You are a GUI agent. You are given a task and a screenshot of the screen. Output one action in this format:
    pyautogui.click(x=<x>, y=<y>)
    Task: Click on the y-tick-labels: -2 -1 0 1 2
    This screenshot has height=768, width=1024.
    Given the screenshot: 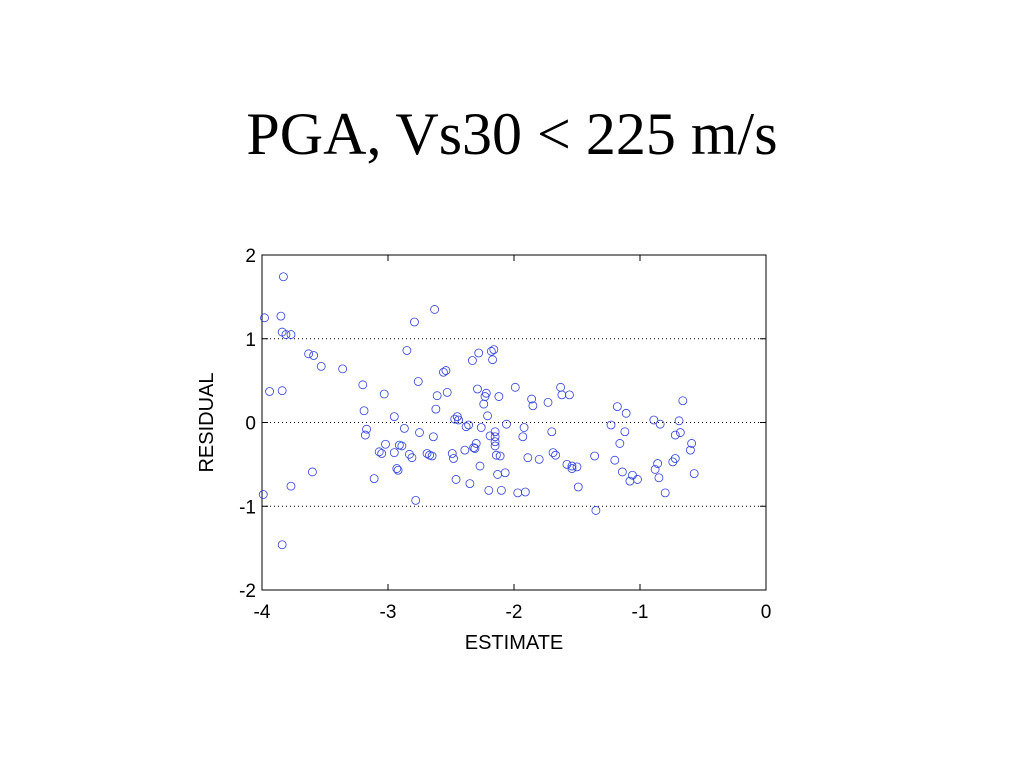 What is the action you would take?
    pyautogui.click(x=247, y=424)
    